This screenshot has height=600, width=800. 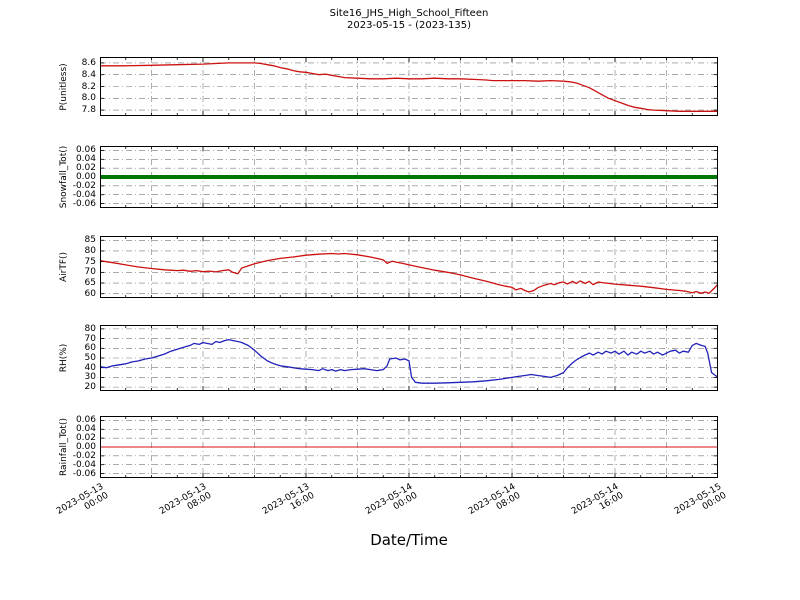 I want to click on y-tick-label: 75, so click(x=90, y=261).